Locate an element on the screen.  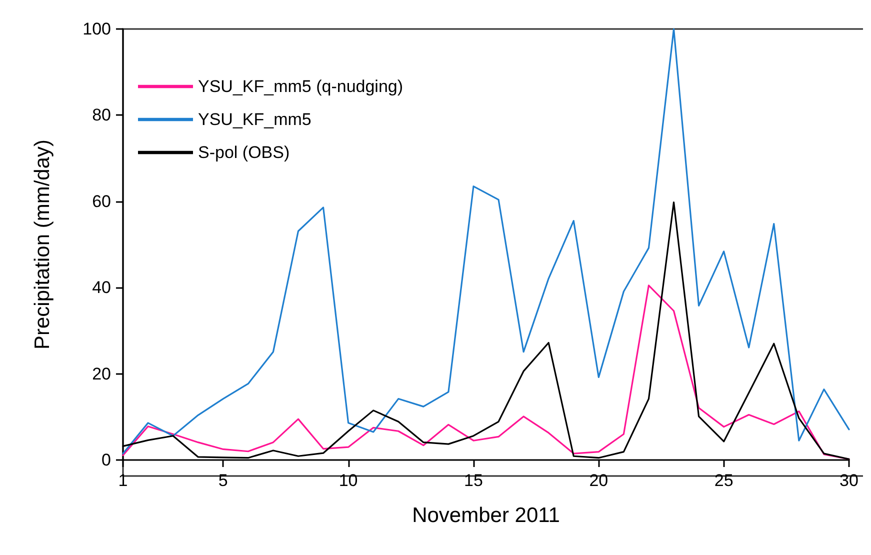
x-tick-label: 10 is located at coordinates (348, 480).